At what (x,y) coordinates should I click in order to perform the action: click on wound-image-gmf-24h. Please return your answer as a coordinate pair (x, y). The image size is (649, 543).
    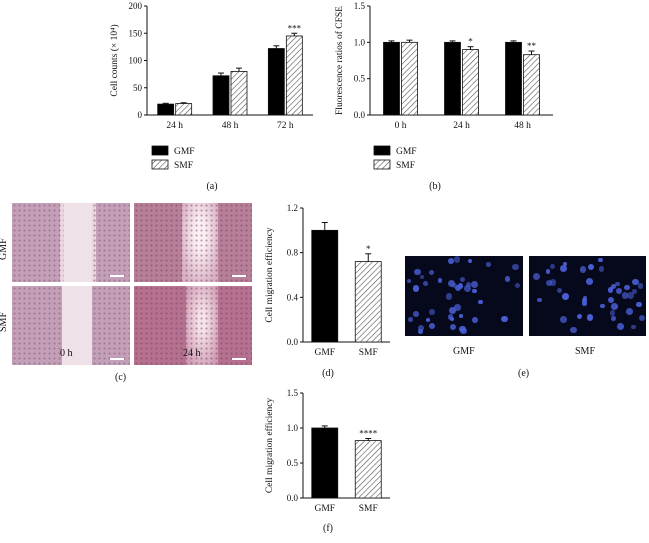
    Looking at the image, I should click on (193, 242).